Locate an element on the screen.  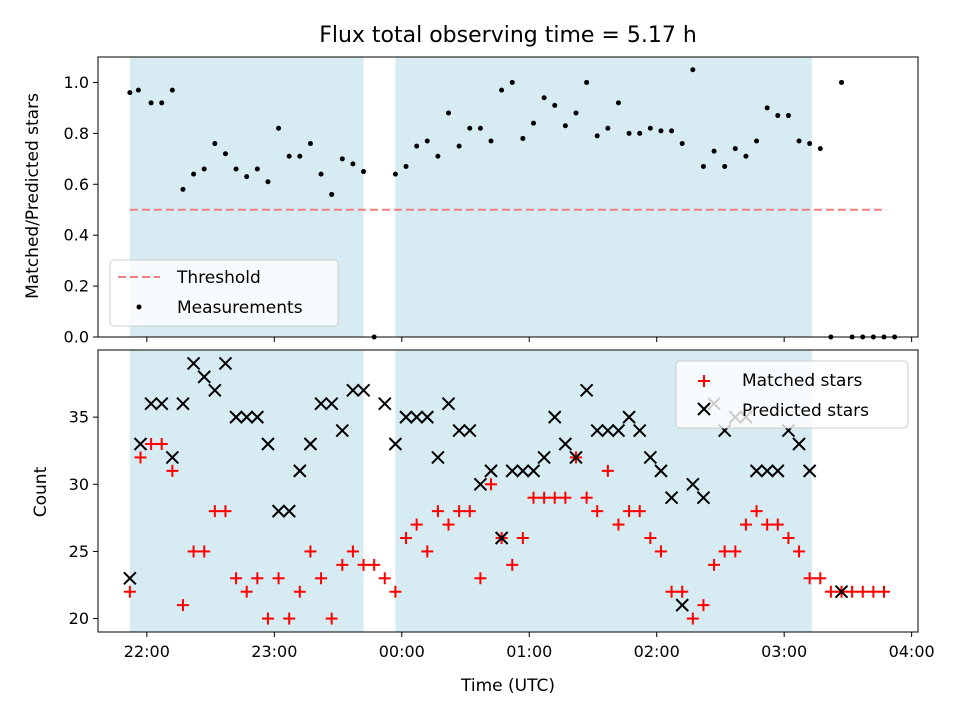
y-tick-label: 20 is located at coordinates (79, 618).